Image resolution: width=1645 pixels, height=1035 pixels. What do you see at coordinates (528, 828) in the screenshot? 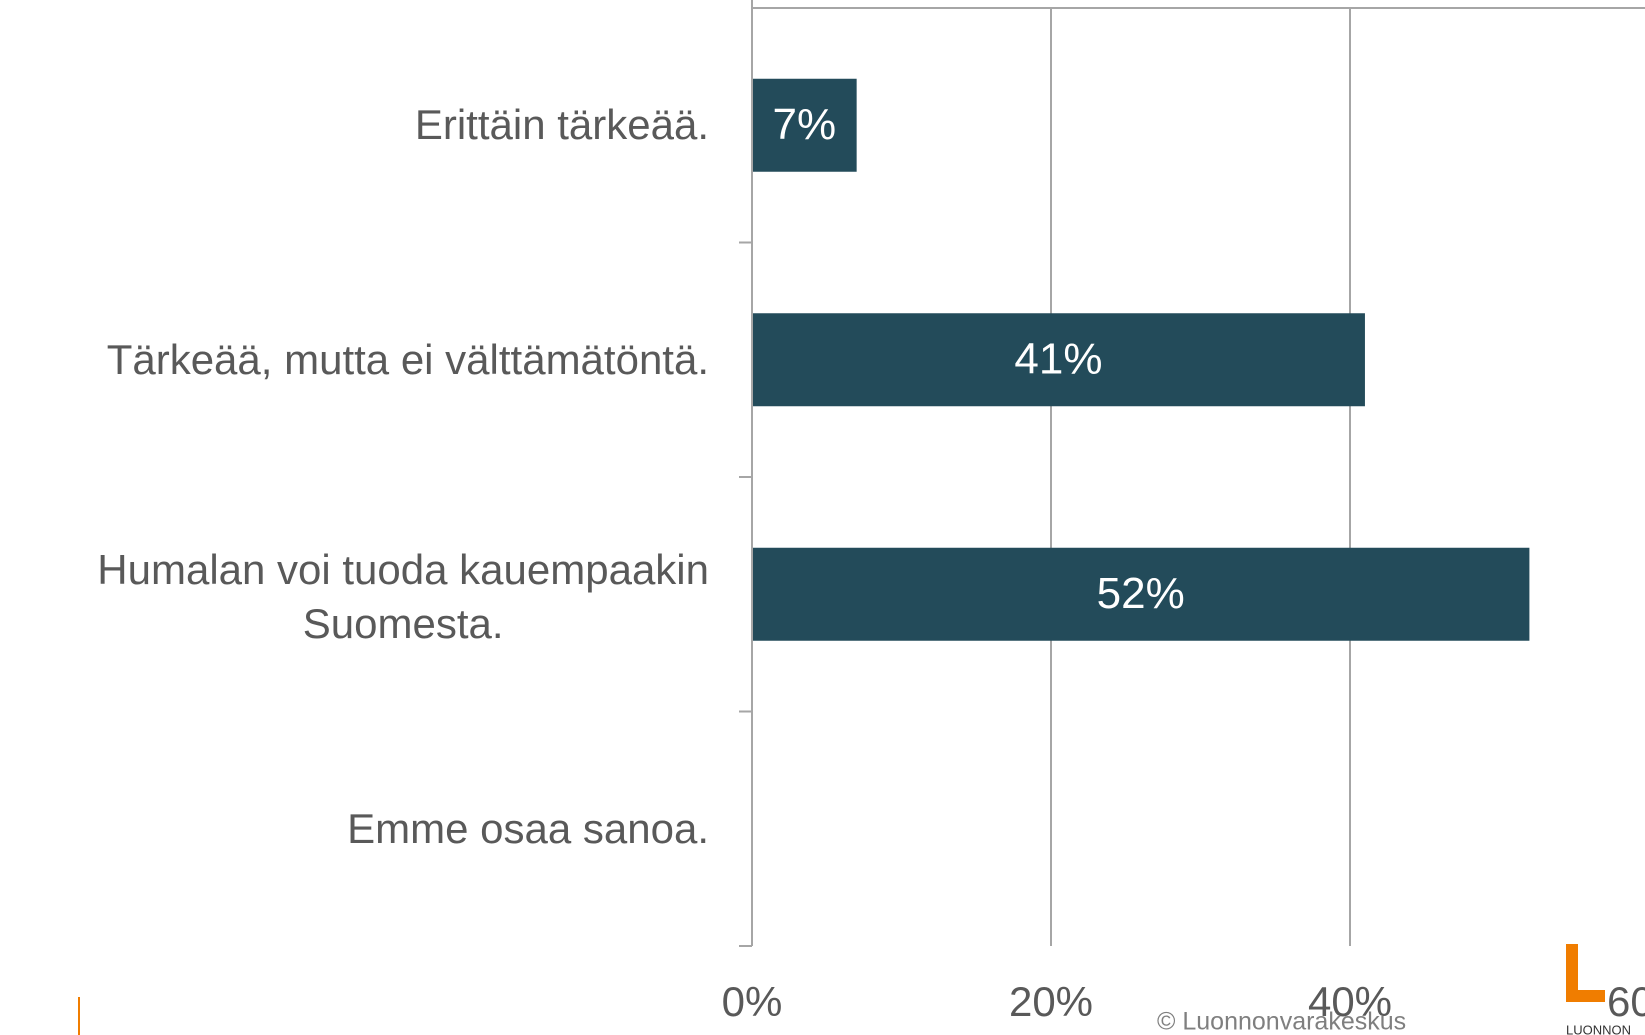
I see `category-label: Emme osaa sanoa.` at bounding box center [528, 828].